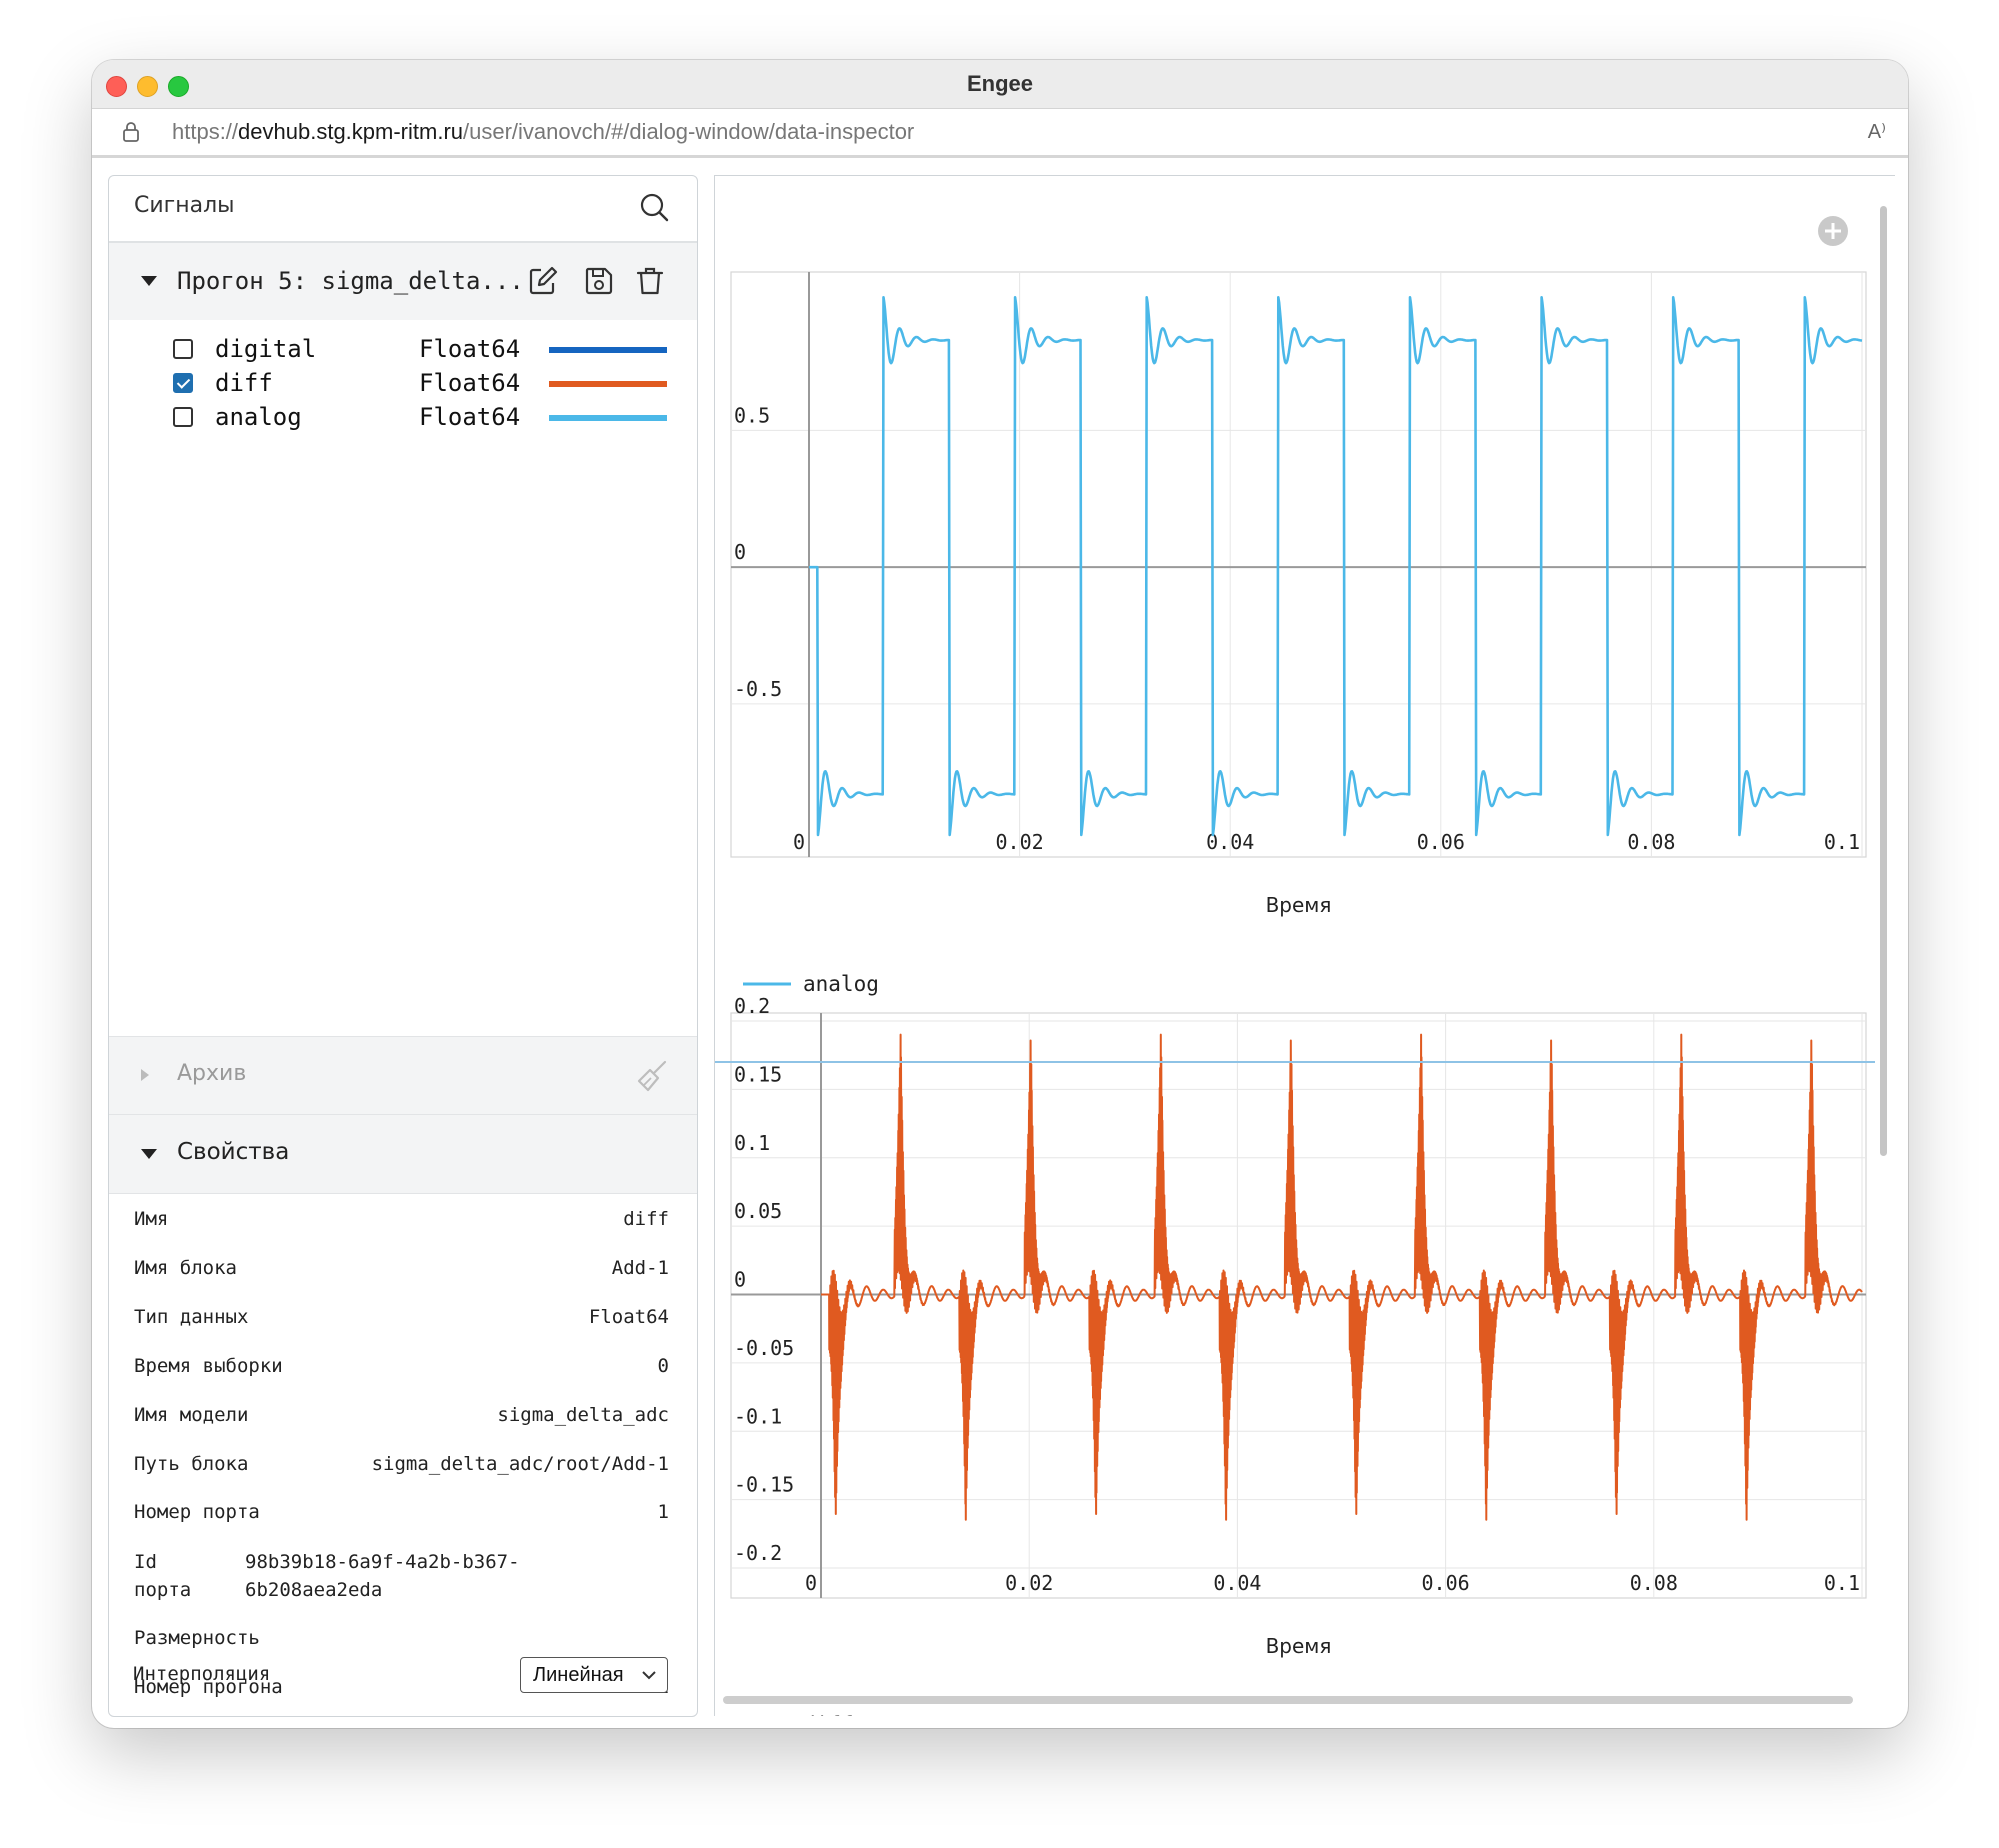 The image size is (1999, 1848). I want to click on property-row: Имя блока Add-1, so click(403, 1271).